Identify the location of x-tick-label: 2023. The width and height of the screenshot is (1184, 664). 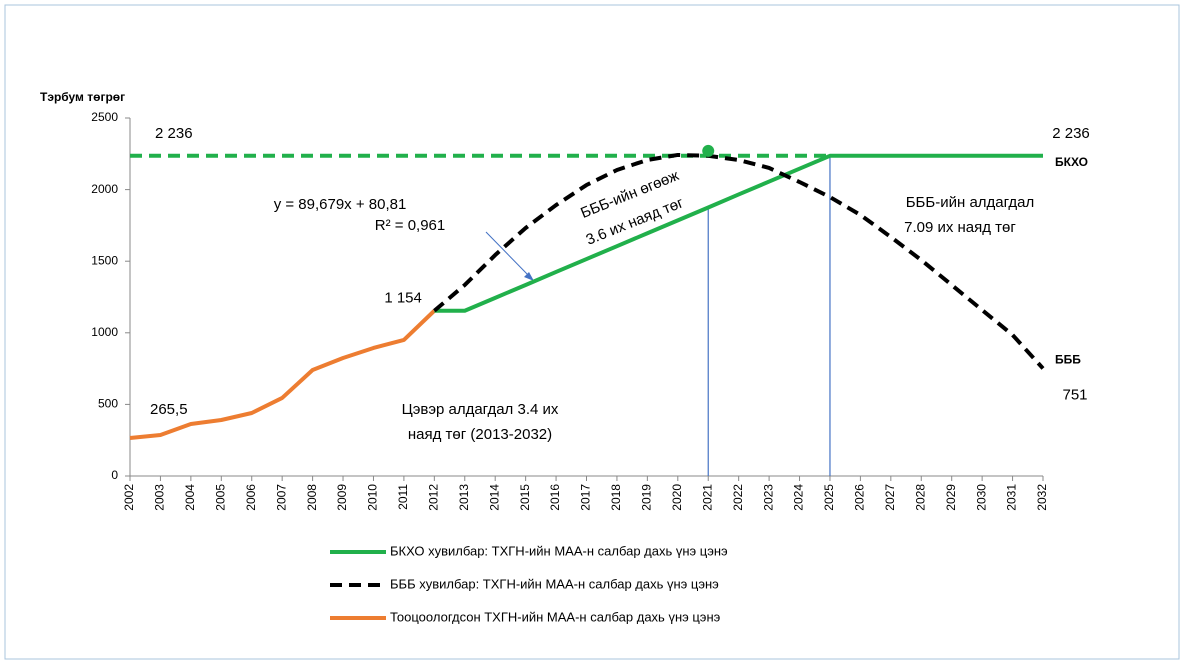
(768, 497).